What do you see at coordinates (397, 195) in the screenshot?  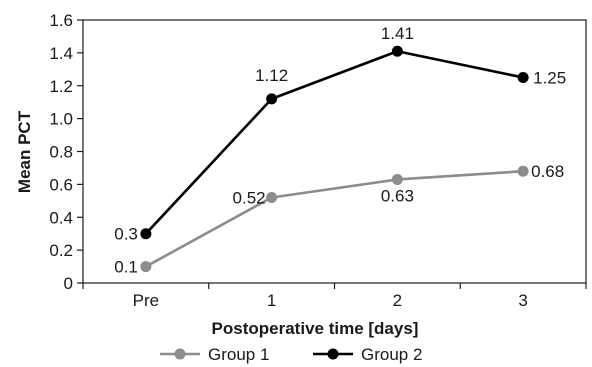 I see `data-label: 0.63` at bounding box center [397, 195].